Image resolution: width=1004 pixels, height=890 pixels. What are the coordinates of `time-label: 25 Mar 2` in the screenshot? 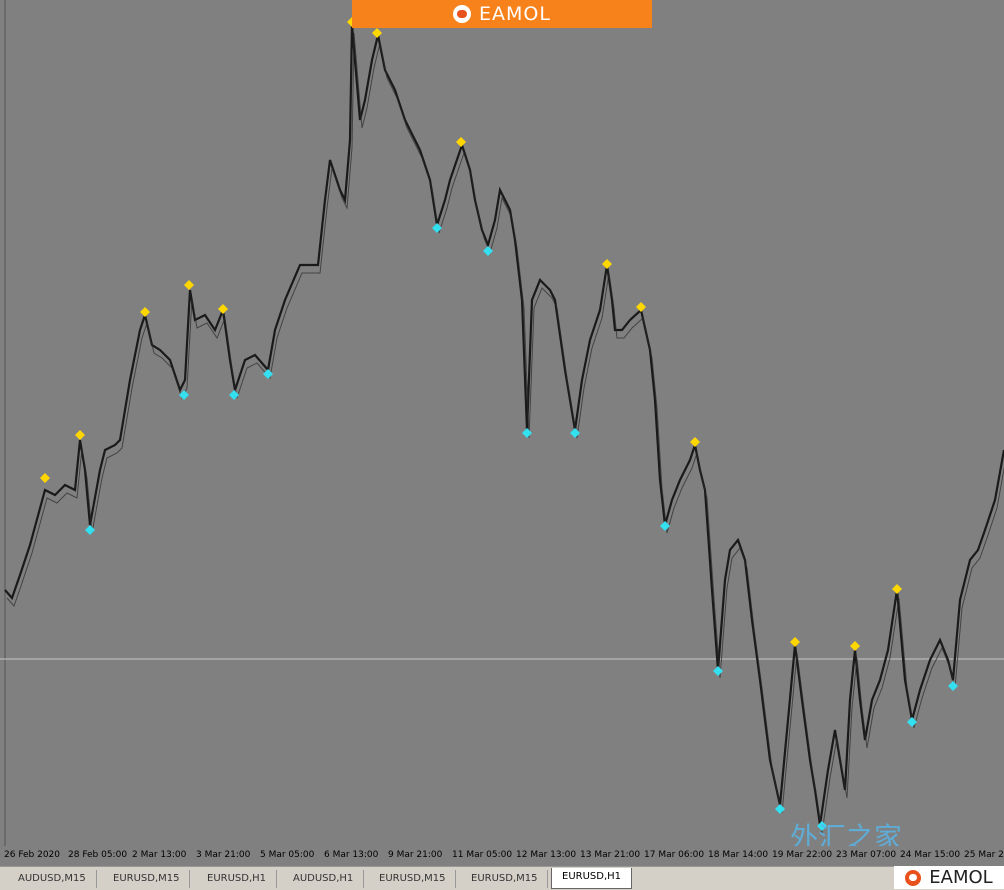 It's located at (984, 855).